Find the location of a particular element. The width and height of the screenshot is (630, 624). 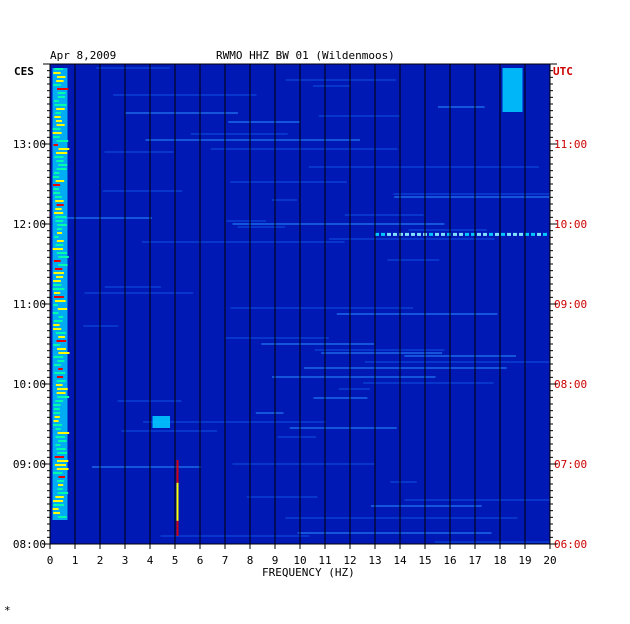

x-tick-label: 14 is located at coordinates (400, 560).